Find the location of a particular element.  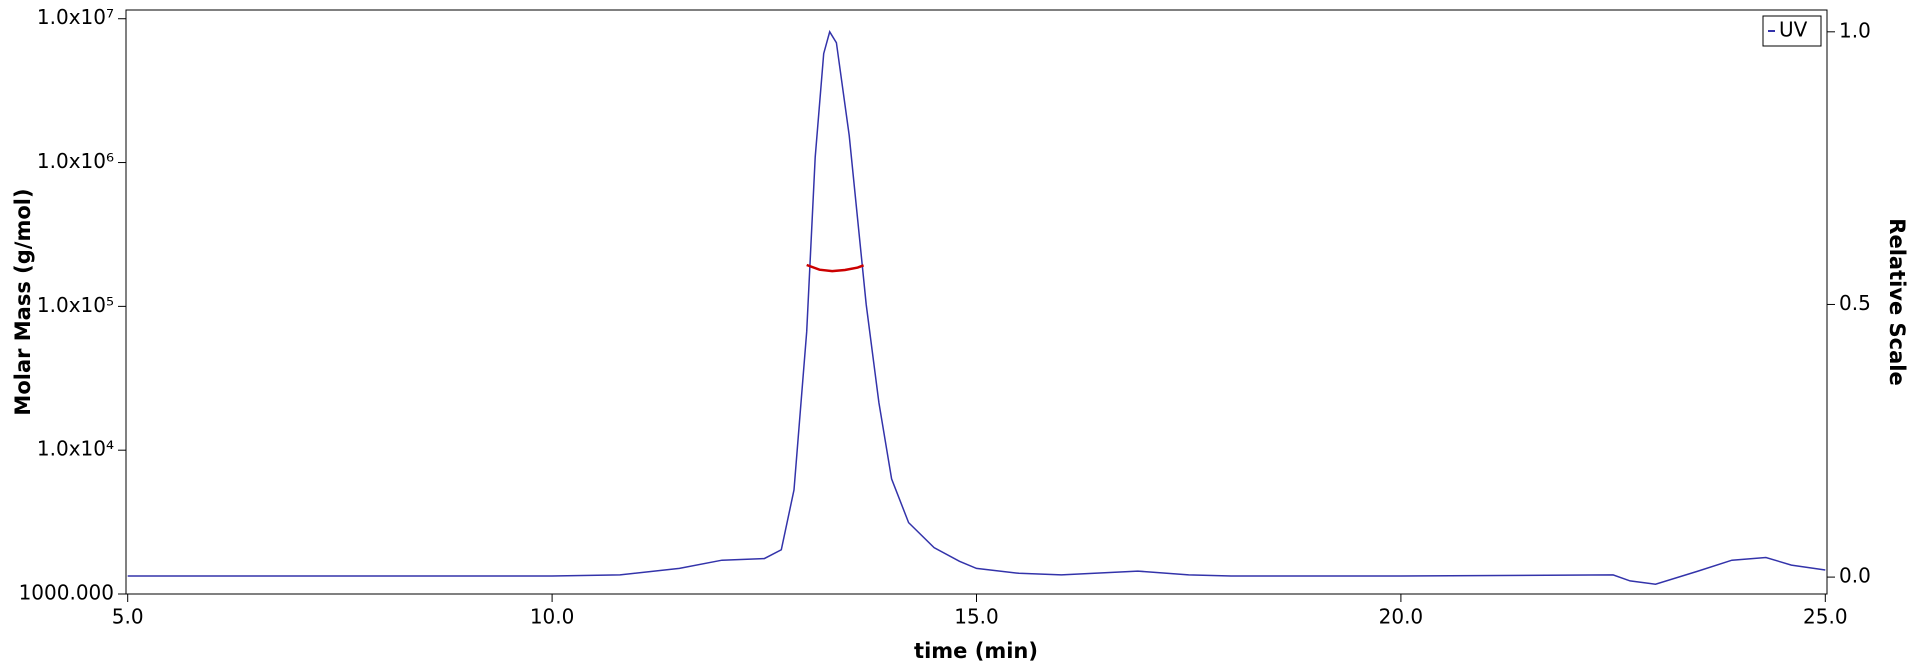

y2-tick-label: 0.5 is located at coordinates (1855, 303).